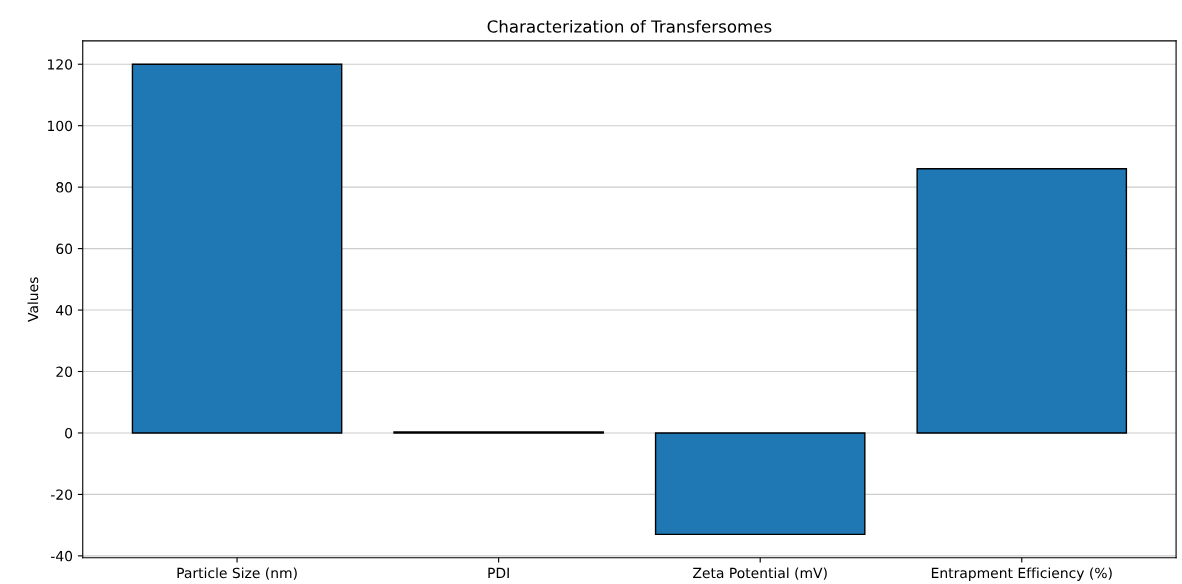 The height and width of the screenshot is (584, 1182). I want to click on chart-title: Characterization of Transfersomes, so click(629, 26).